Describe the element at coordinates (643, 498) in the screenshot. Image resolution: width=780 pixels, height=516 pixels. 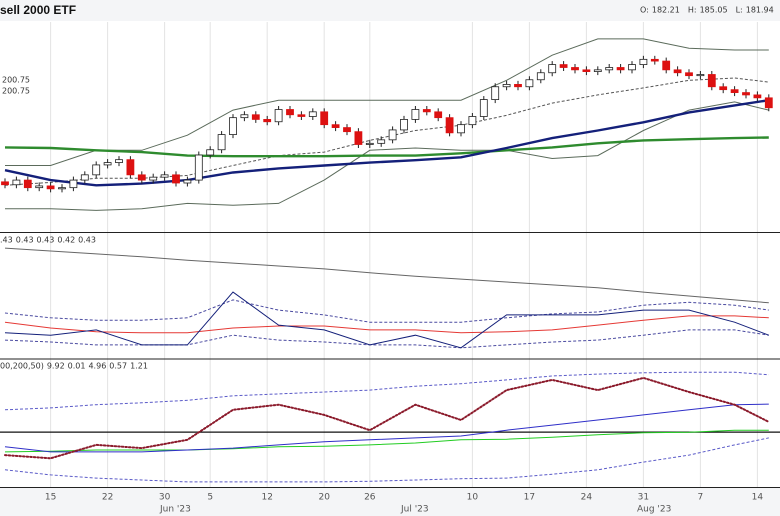
I see `x-tick-label: 31` at that location.